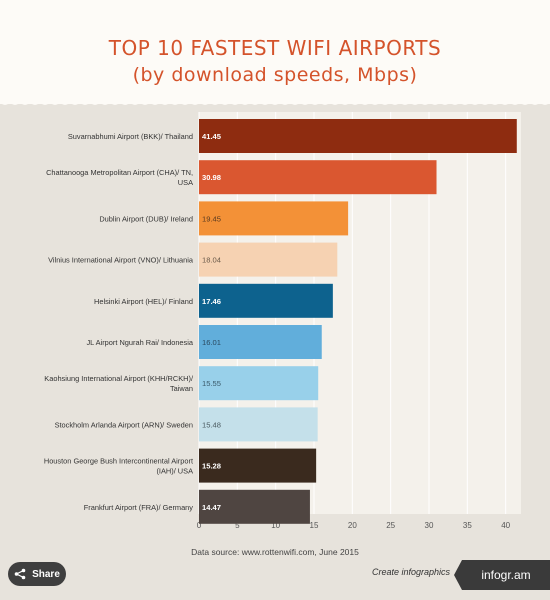 The width and height of the screenshot is (550, 600). What do you see at coordinates (130, 136) in the screenshot?
I see `category-label: Suvarnabhumi Airport (BKK)/ Thailand` at bounding box center [130, 136].